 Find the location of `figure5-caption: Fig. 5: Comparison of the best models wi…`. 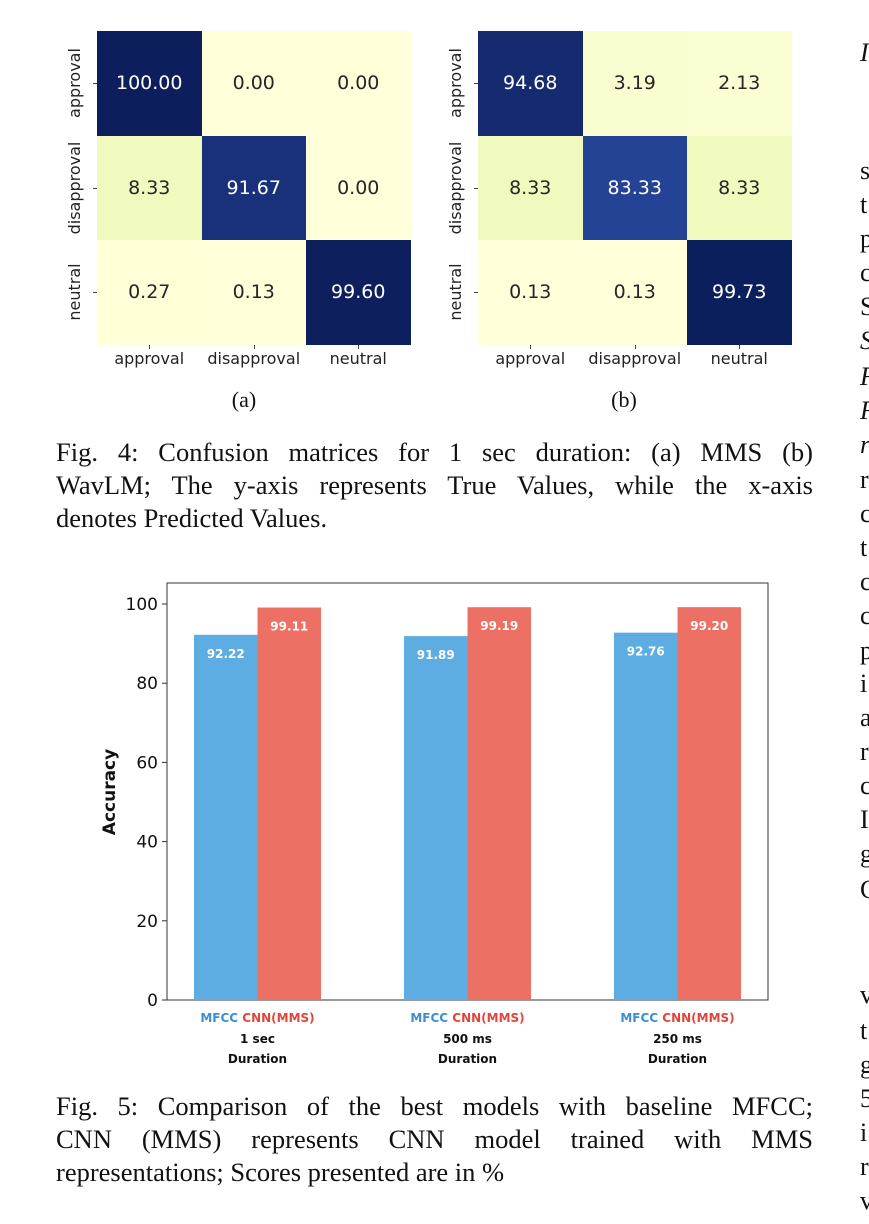

figure5-caption: Fig. 5: Comparison of the best models wi… is located at coordinates (434, 1139).